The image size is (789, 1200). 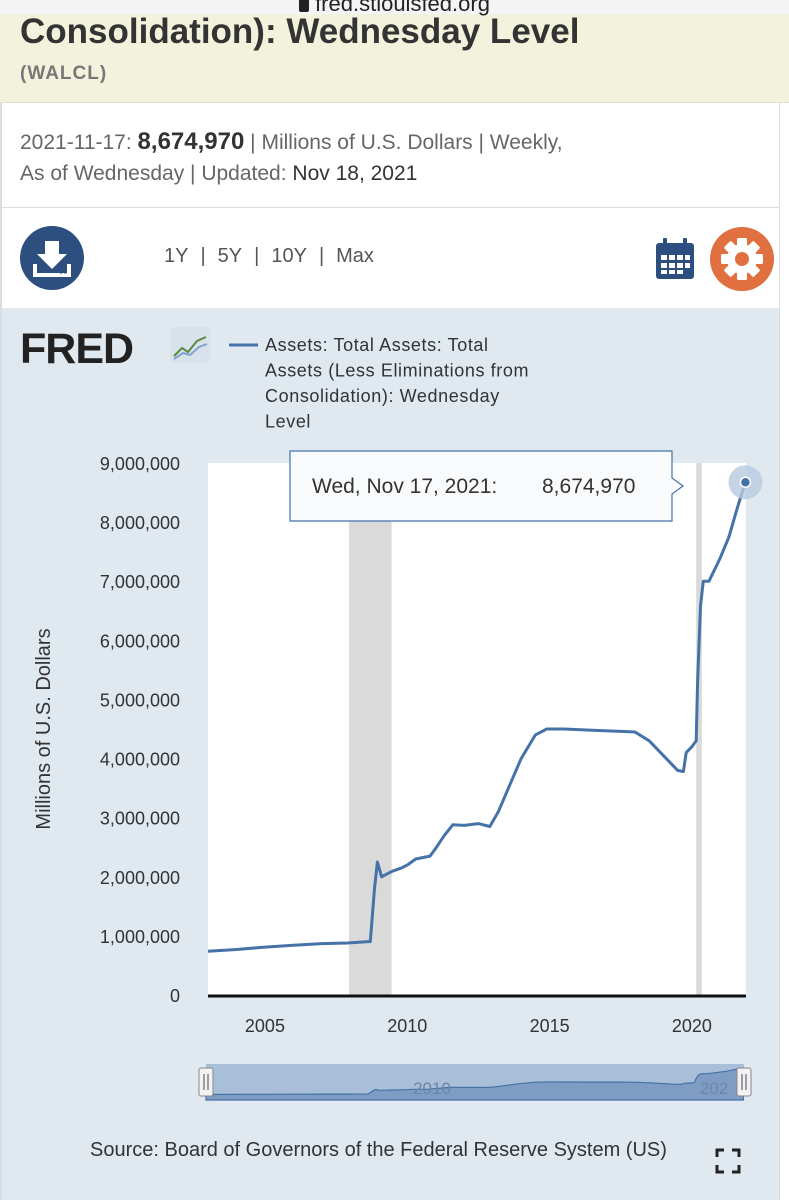 I want to click on y-tick-label-5: 4,000,000, so click(x=140, y=760).